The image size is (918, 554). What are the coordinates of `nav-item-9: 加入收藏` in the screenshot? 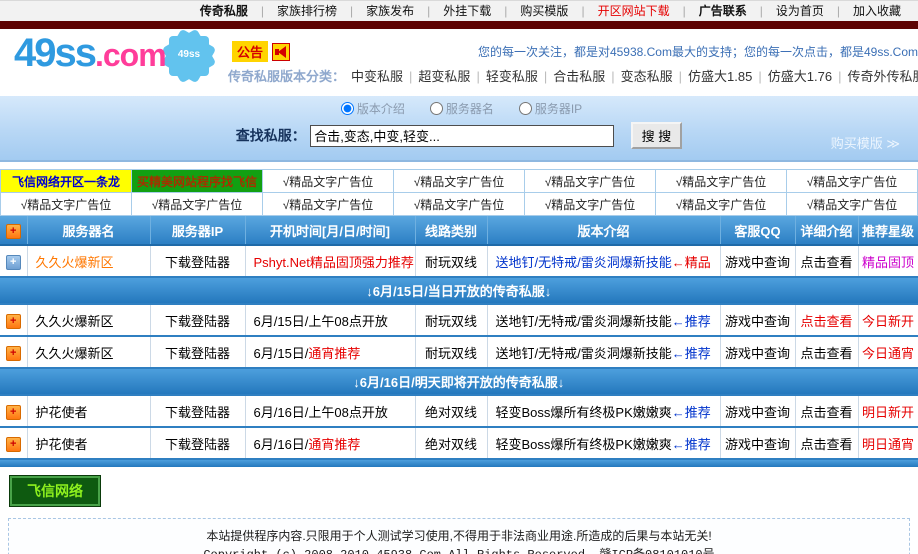 It's located at (876, 11).